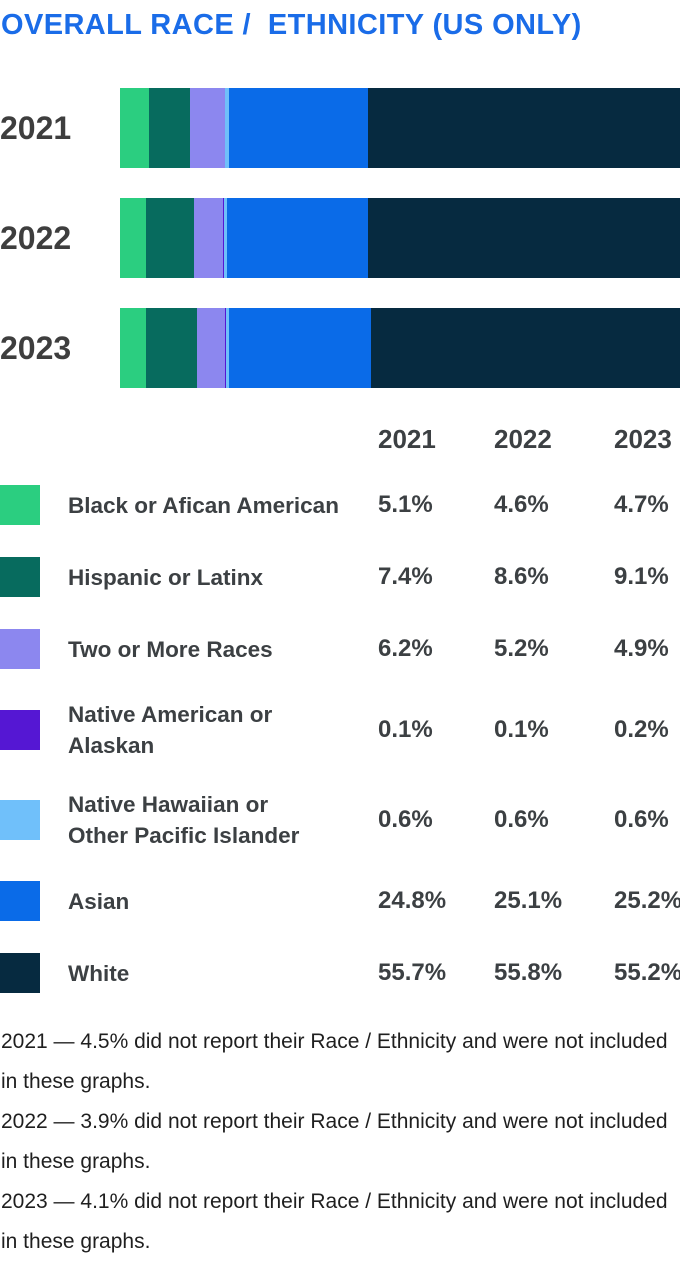 The height and width of the screenshot is (1262, 680). What do you see at coordinates (528, 900) in the screenshot?
I see `value-2022: 25.1%` at bounding box center [528, 900].